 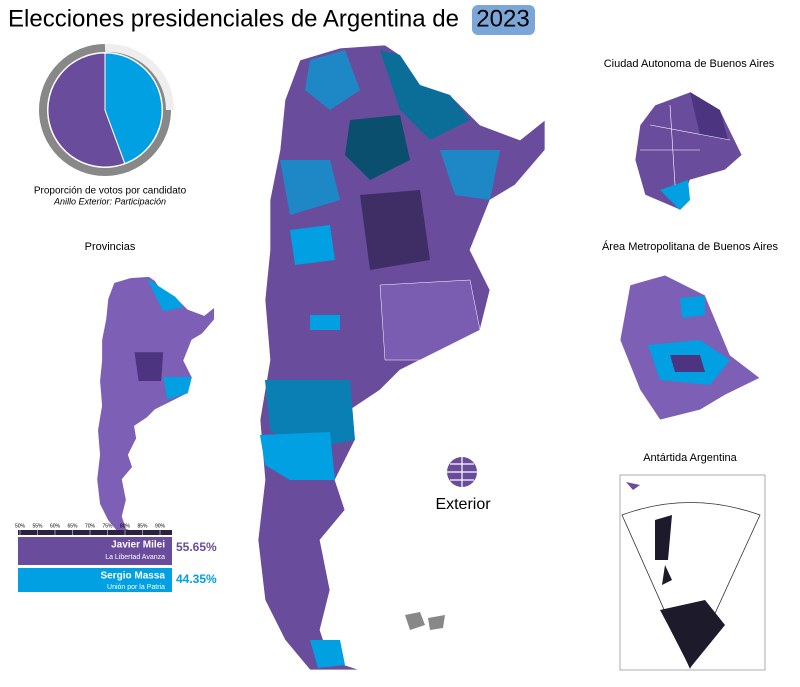 I want to click on caba-label: Ciudad Autonoma de Buenos Aires, so click(x=689, y=64).